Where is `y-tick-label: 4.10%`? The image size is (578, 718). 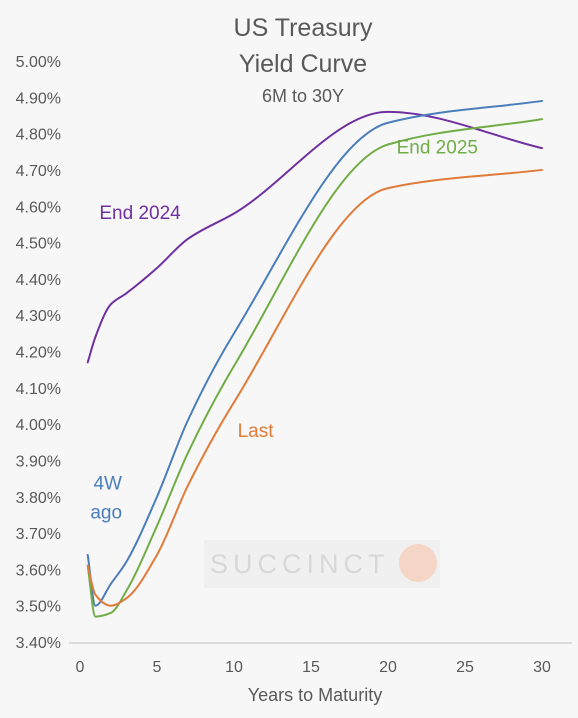
y-tick-label: 4.10% is located at coordinates (38, 389).